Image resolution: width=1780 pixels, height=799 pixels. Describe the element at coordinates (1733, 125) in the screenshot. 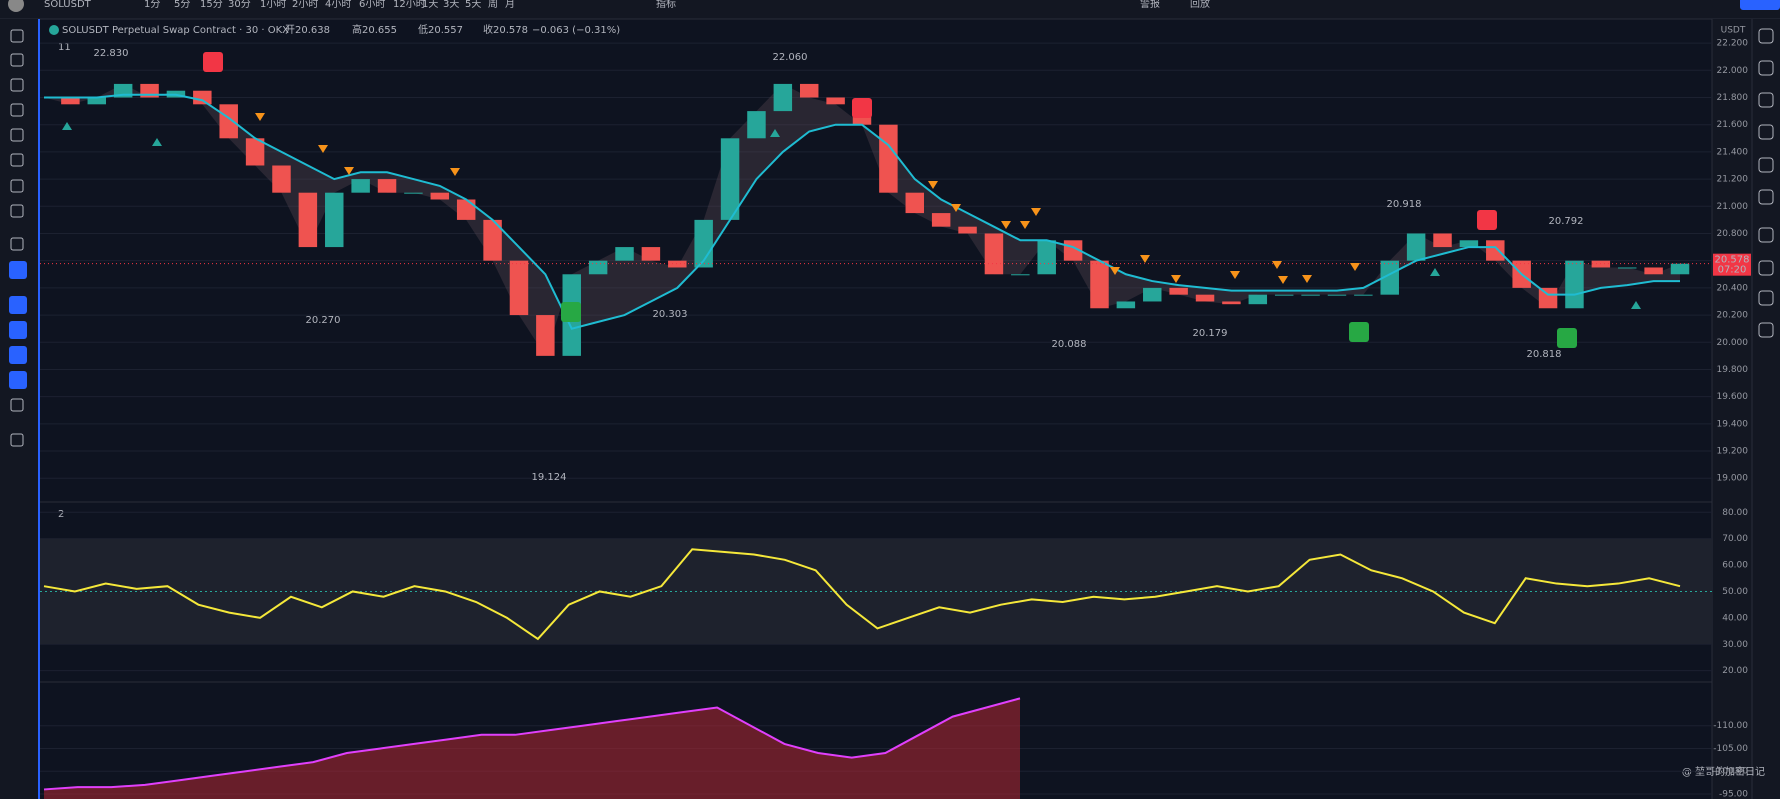

I see `y-tick-label: 21.600` at that location.